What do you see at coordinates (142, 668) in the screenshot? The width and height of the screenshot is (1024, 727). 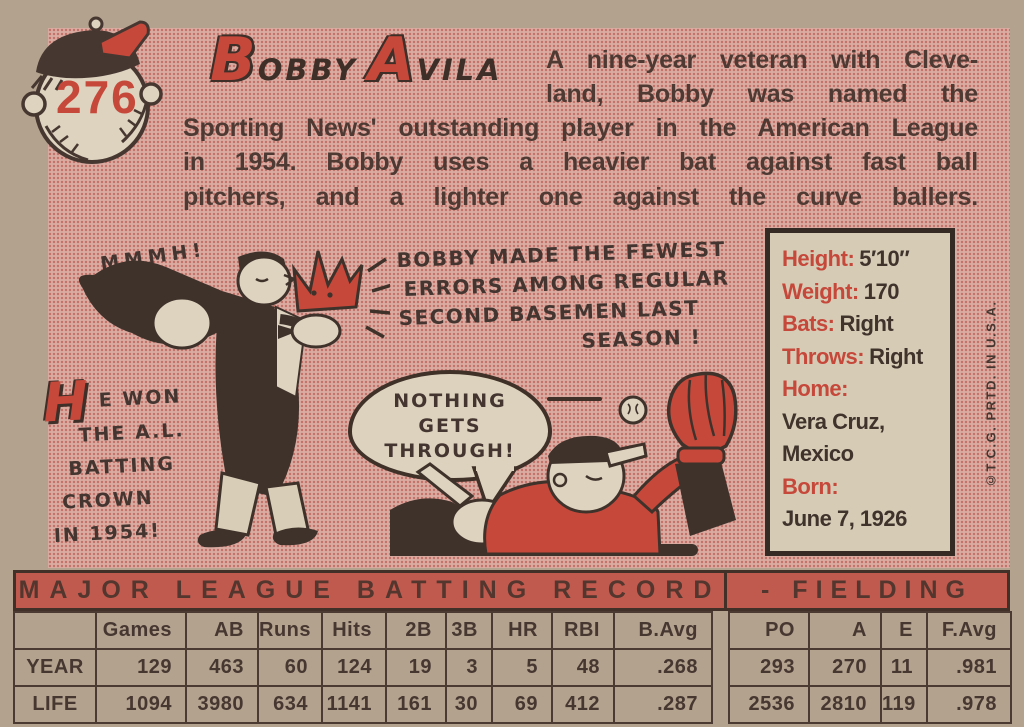 I see `data-cell: 129` at bounding box center [142, 668].